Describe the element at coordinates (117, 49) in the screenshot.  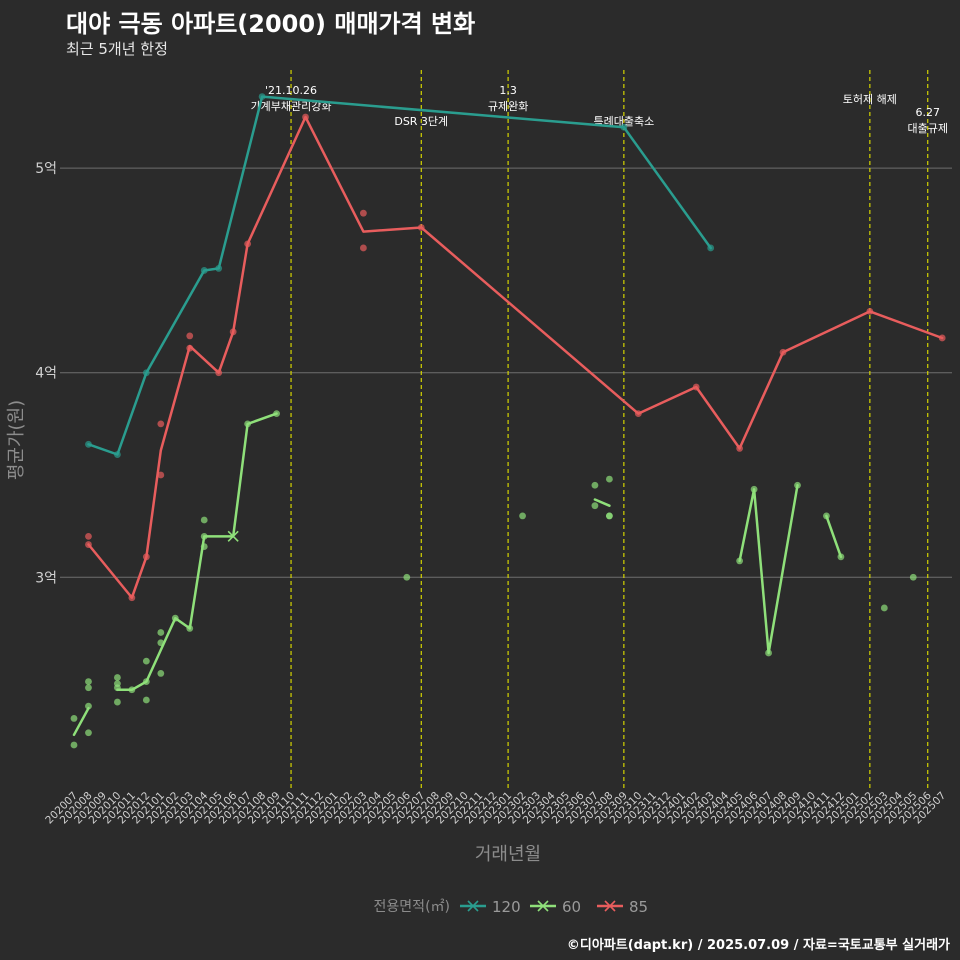
I see `chart-subtitle: 최근 5개년 한정` at that location.